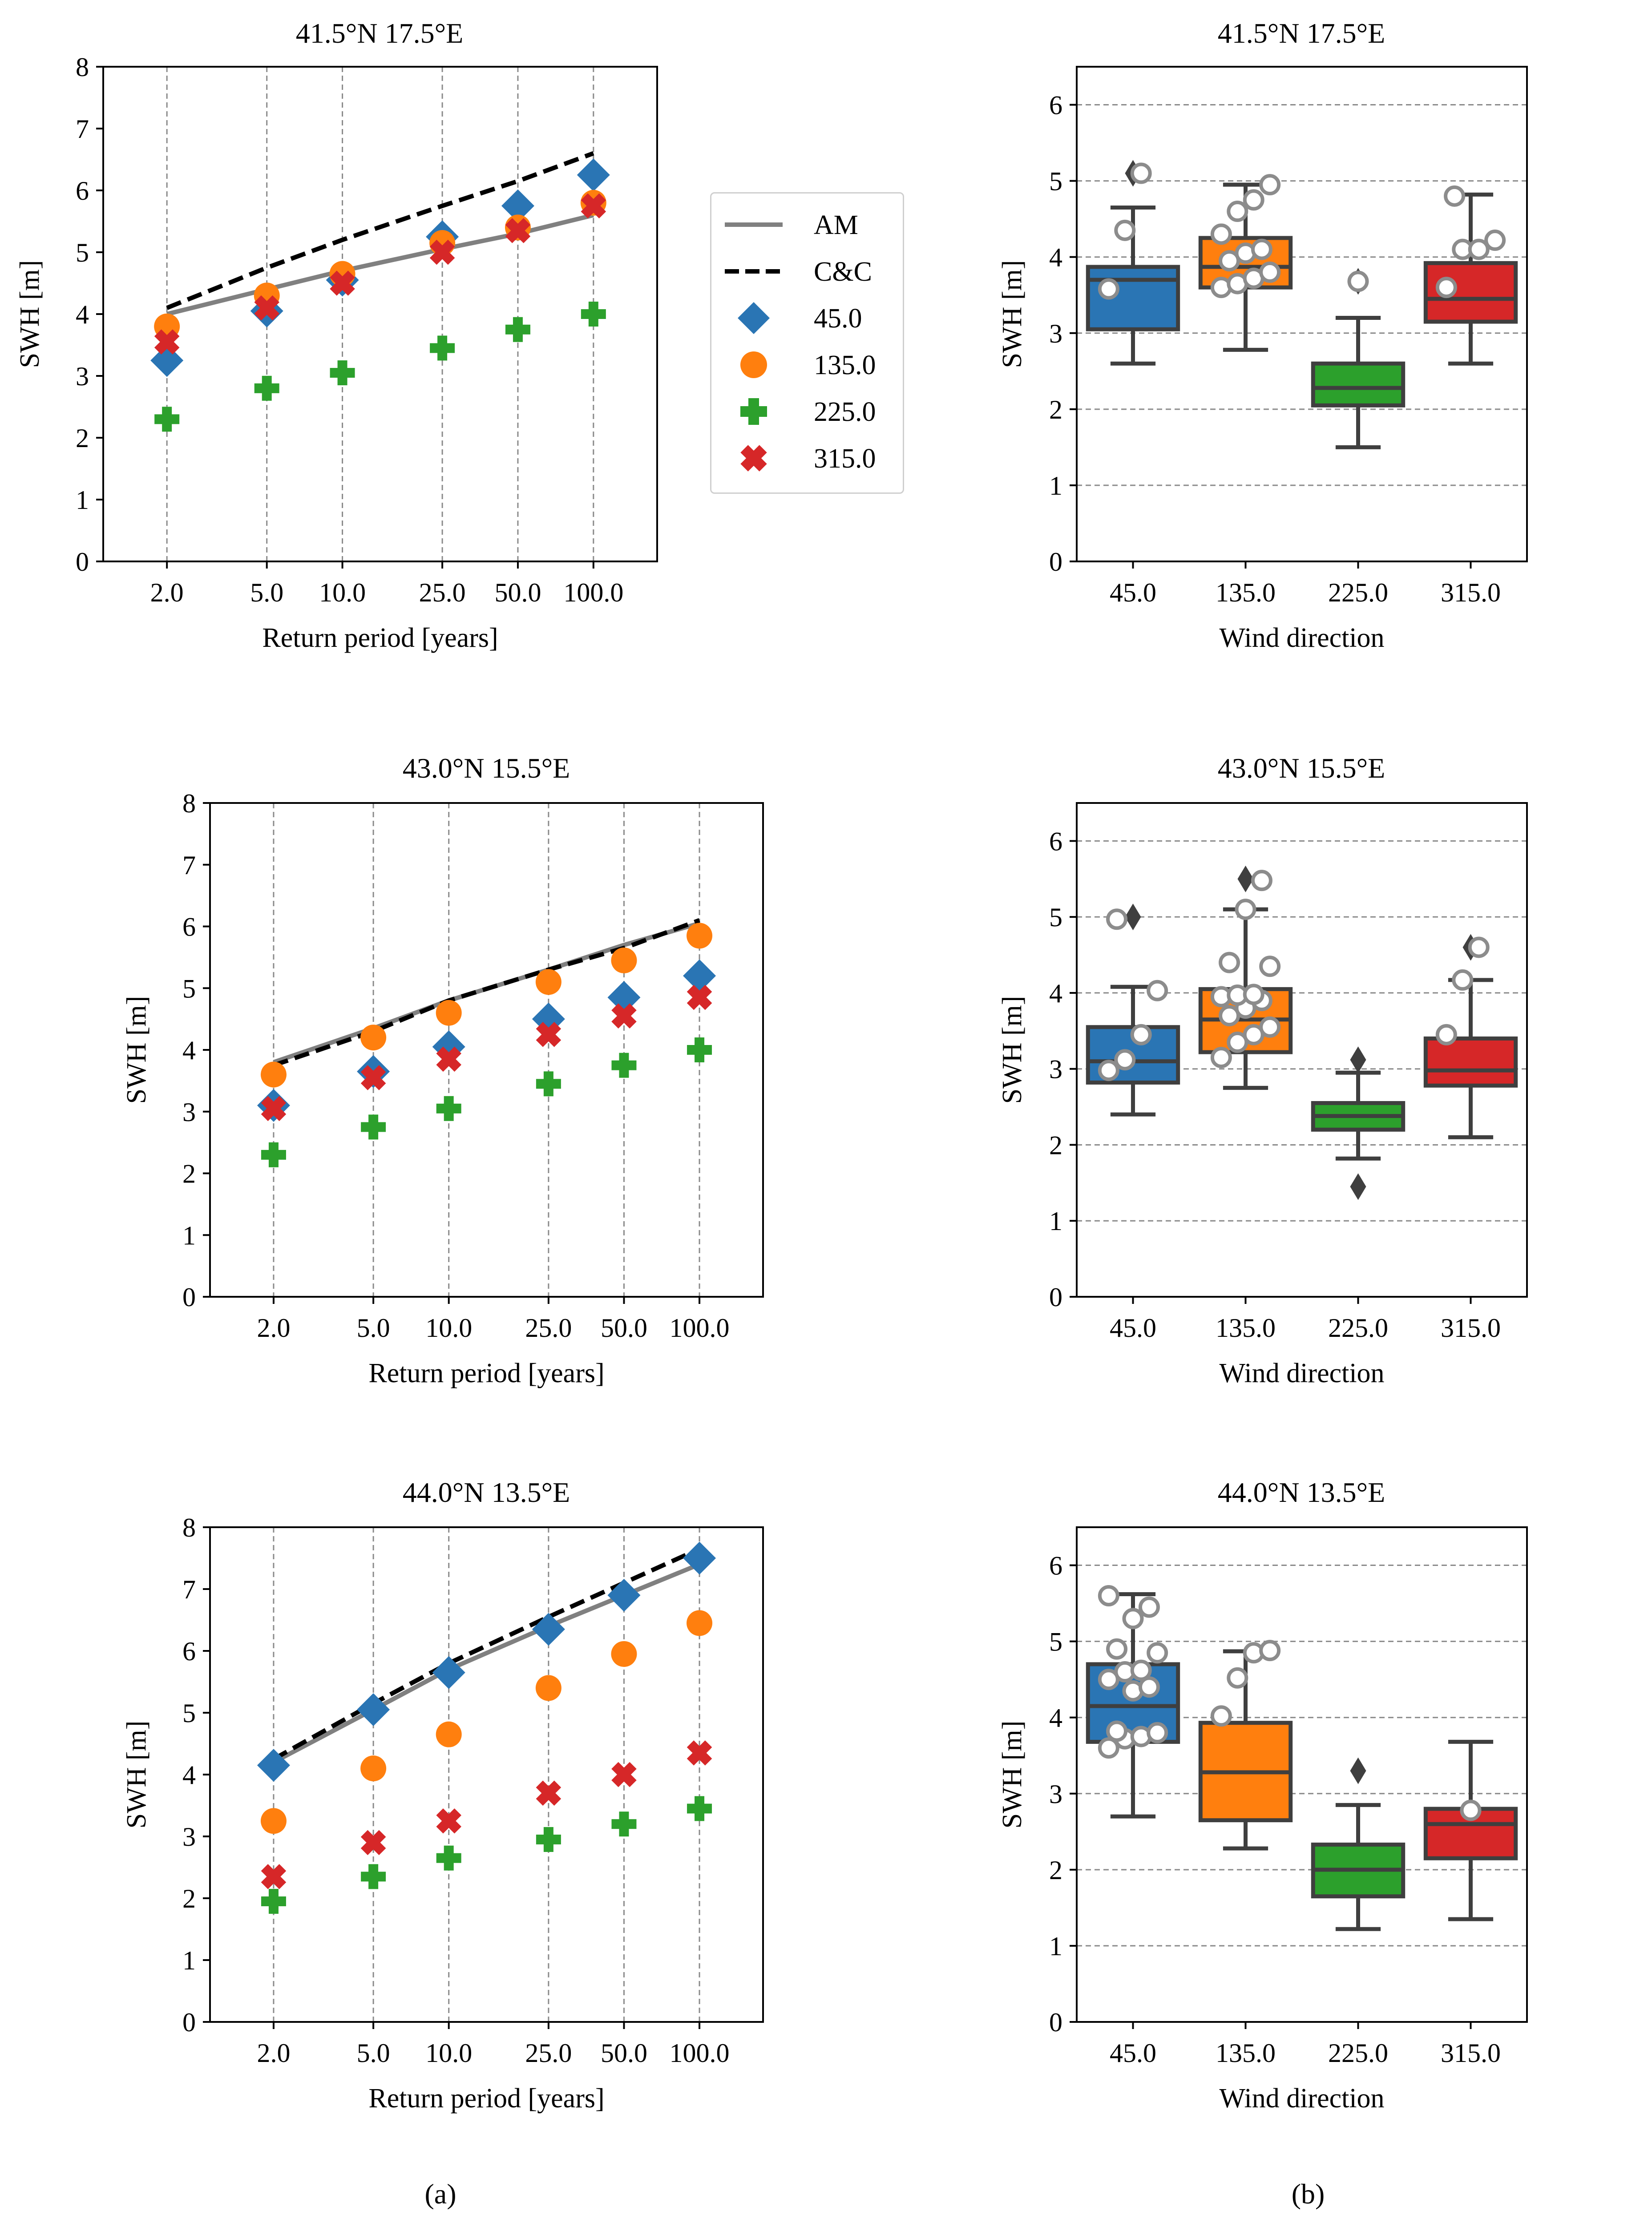 This screenshot has height=2223, width=1652. What do you see at coordinates (548, 1034) in the screenshot?
I see `return-period-plot-2-point-315-3-h` at bounding box center [548, 1034].